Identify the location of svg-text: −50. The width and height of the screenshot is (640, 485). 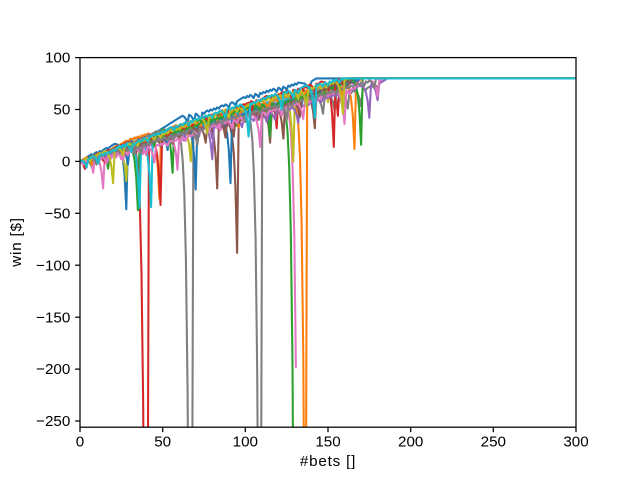
(58, 213).